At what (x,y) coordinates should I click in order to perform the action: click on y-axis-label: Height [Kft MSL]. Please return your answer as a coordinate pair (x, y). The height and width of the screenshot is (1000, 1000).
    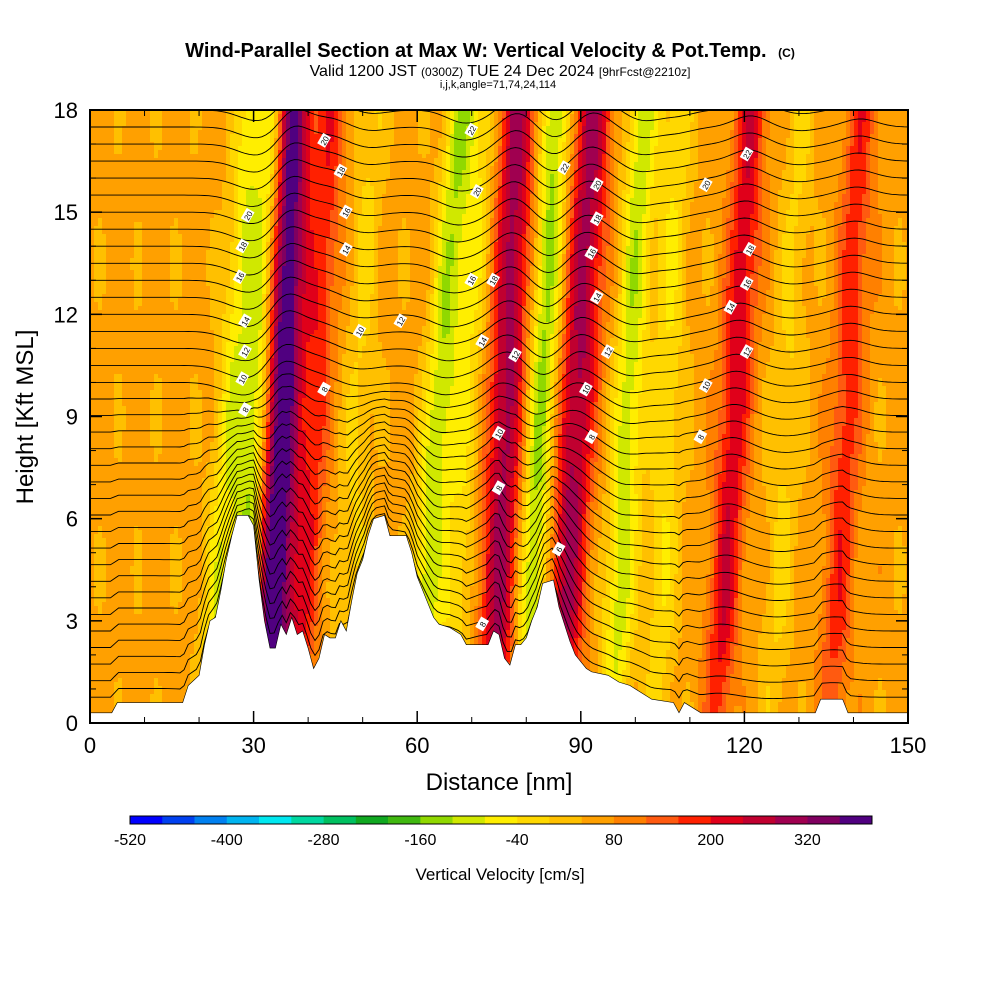
    Looking at the image, I should click on (25, 417).